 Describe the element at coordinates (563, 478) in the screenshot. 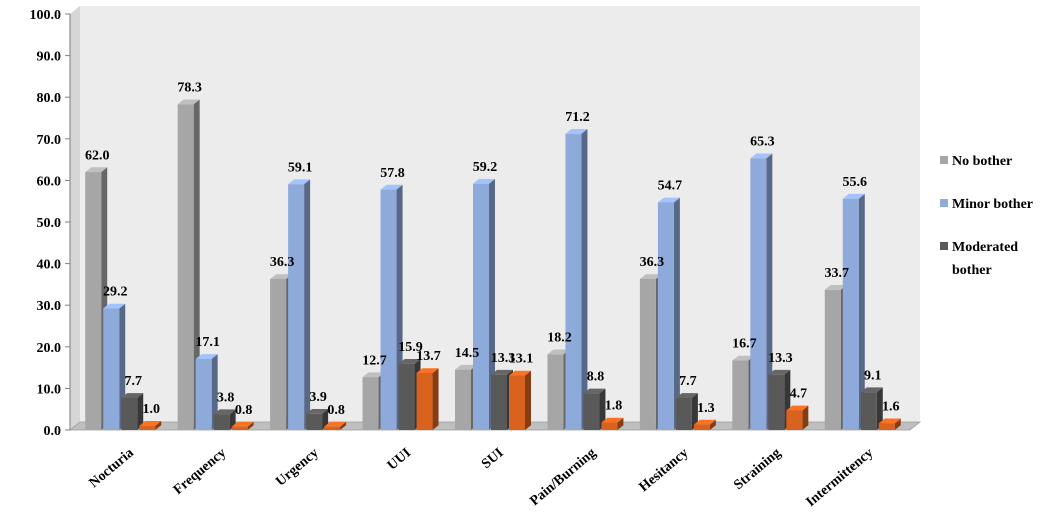

I see `x-category-label: Pain/Burning` at that location.